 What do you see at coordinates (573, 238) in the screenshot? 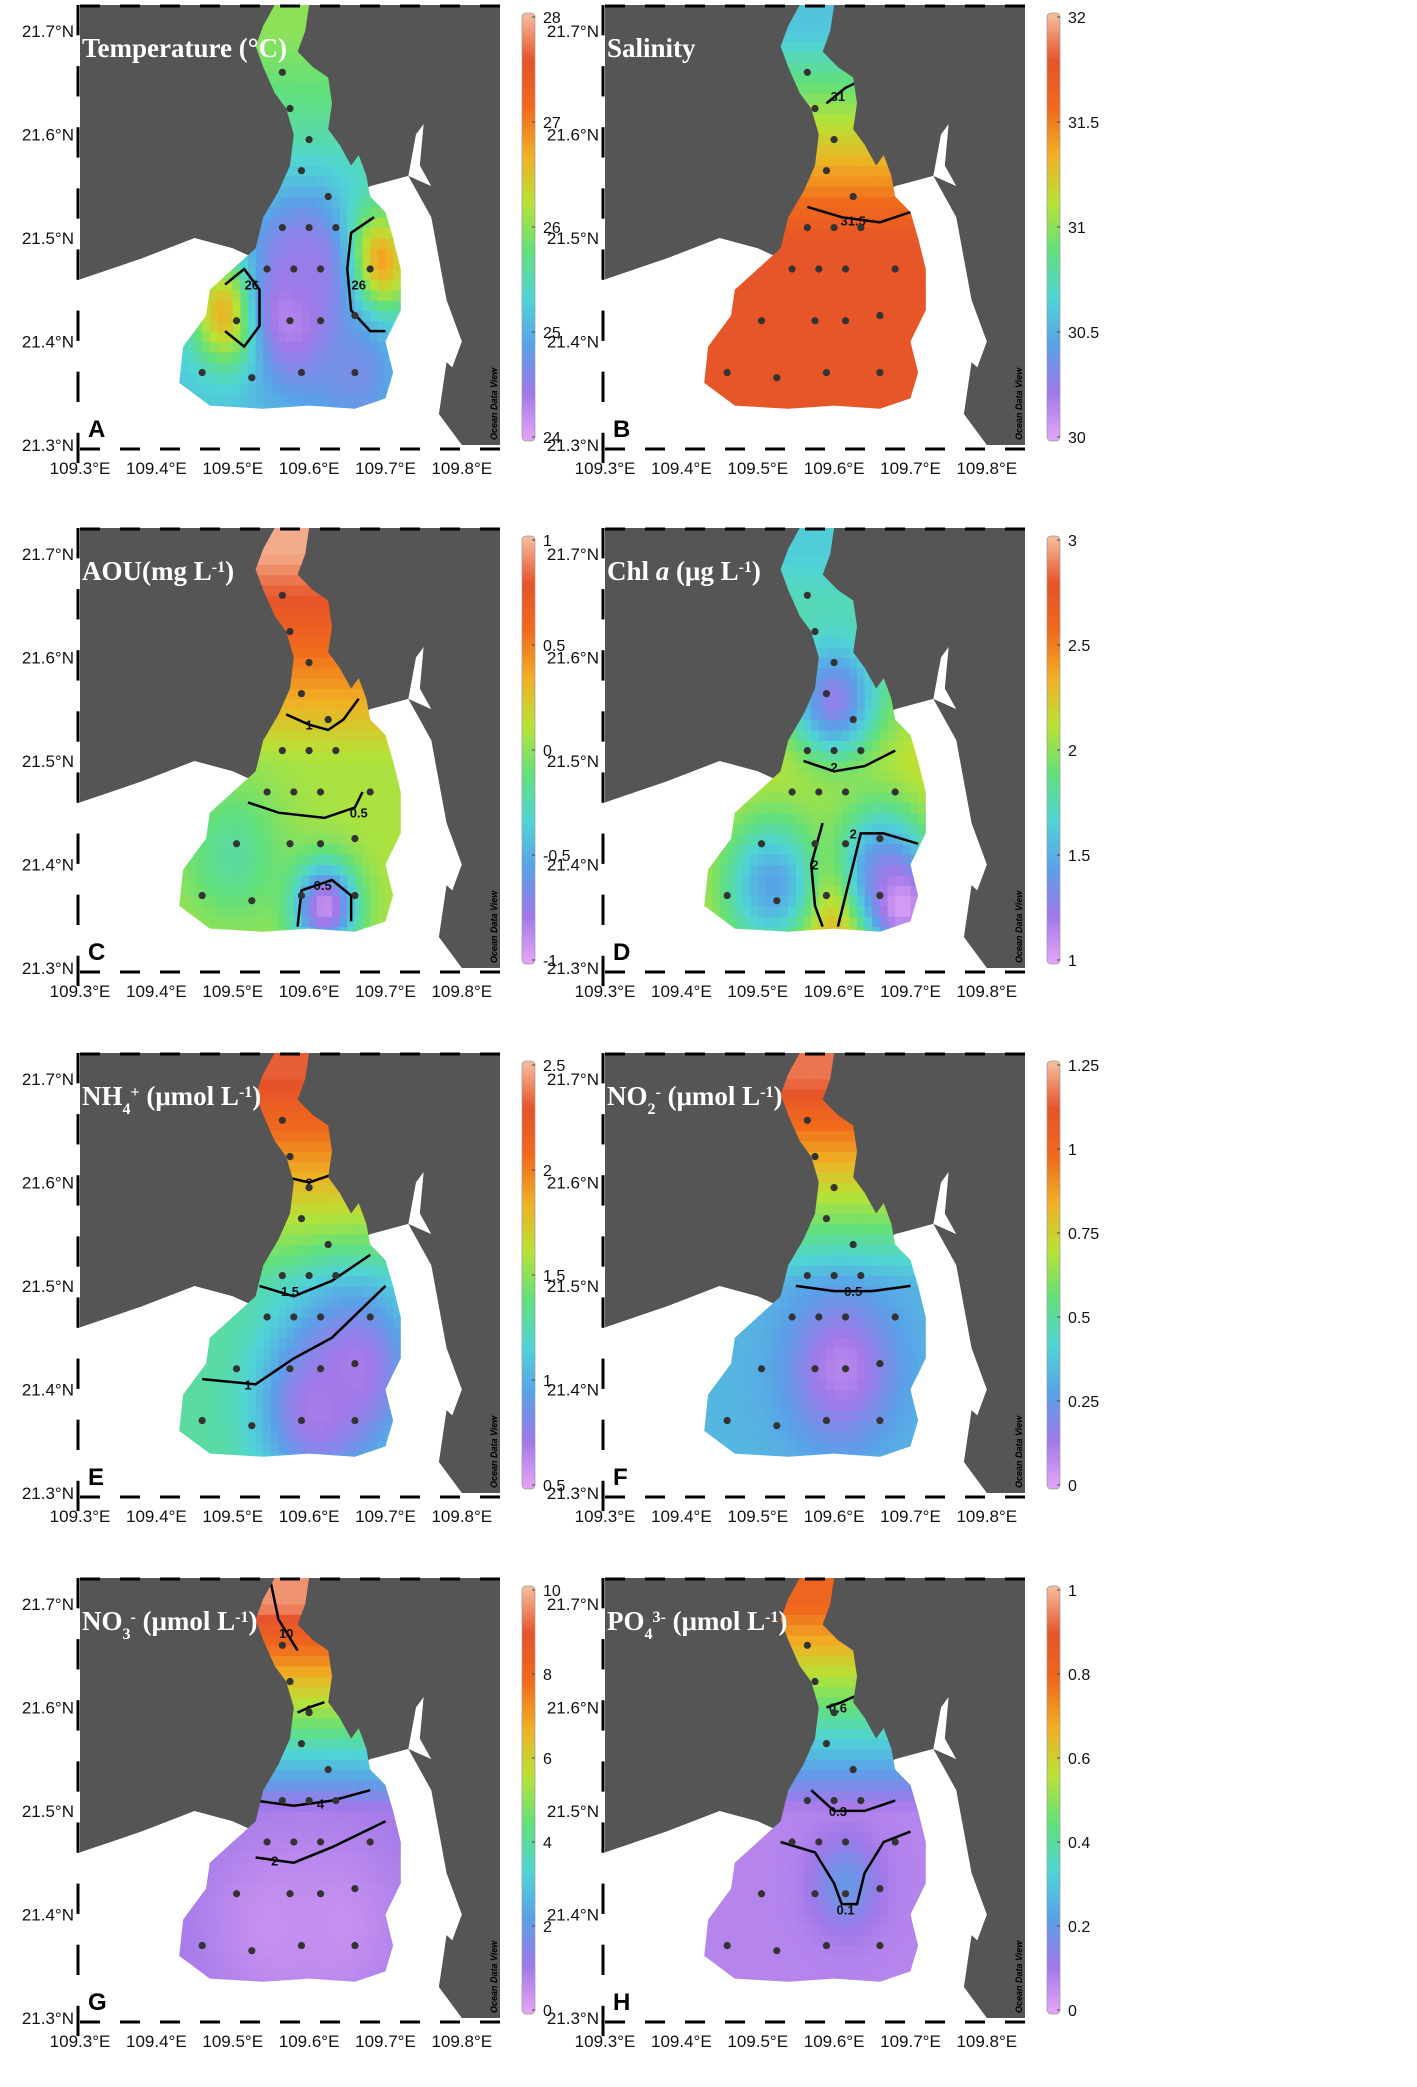
I see `lat-tick-label: 21.5°N` at bounding box center [573, 238].